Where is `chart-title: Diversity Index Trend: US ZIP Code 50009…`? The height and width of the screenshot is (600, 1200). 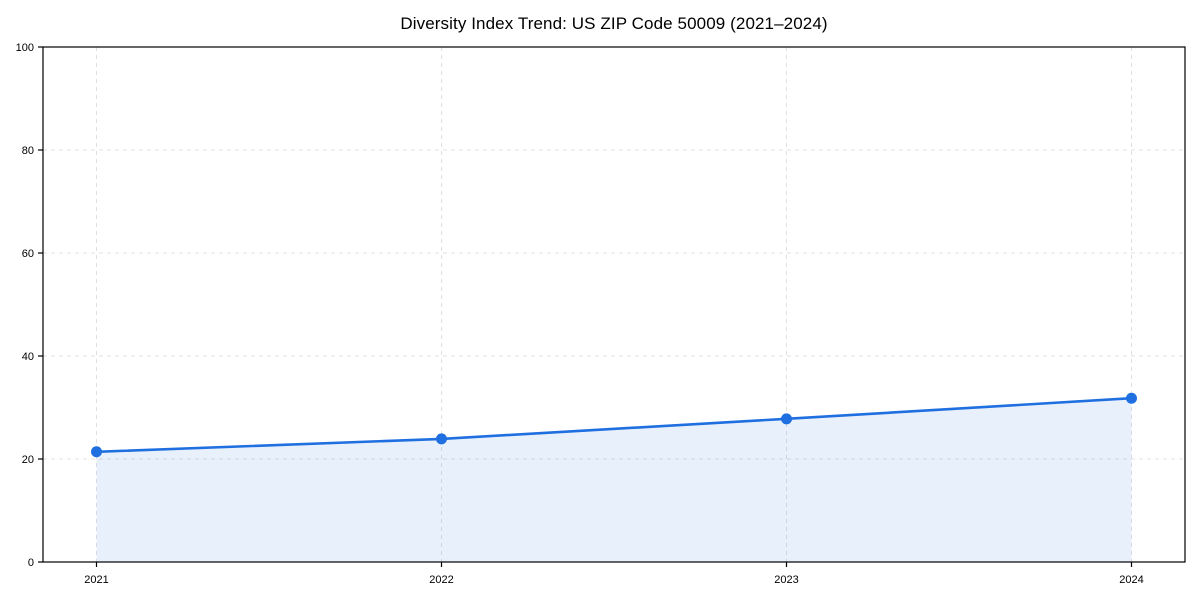
chart-title: Diversity Index Trend: US ZIP Code 50009… is located at coordinates (614, 23).